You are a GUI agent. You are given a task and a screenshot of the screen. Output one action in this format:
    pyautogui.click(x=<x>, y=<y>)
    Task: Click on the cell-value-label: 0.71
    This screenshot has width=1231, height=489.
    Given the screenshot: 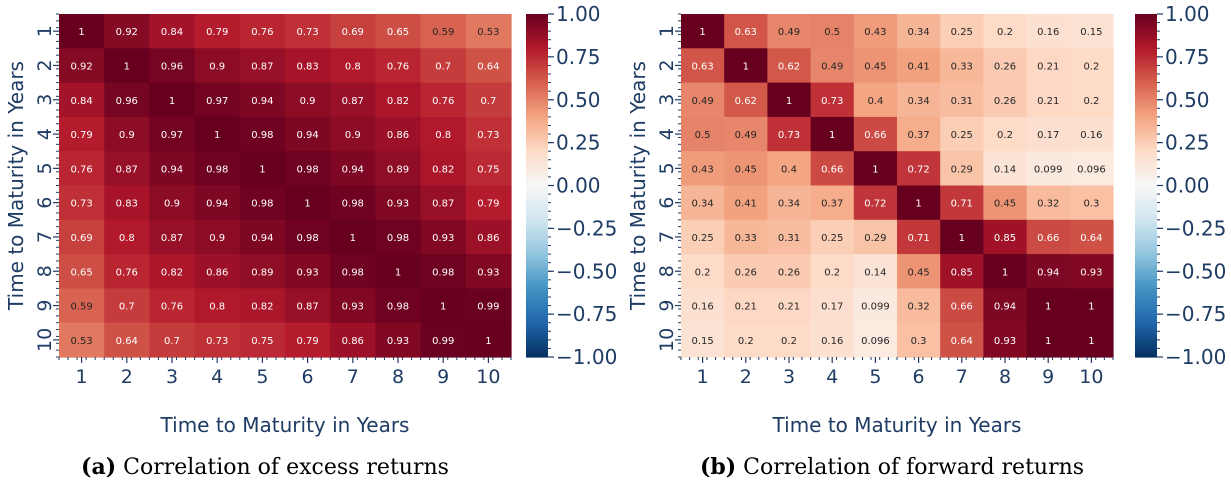 What is the action you would take?
    pyautogui.click(x=918, y=238)
    